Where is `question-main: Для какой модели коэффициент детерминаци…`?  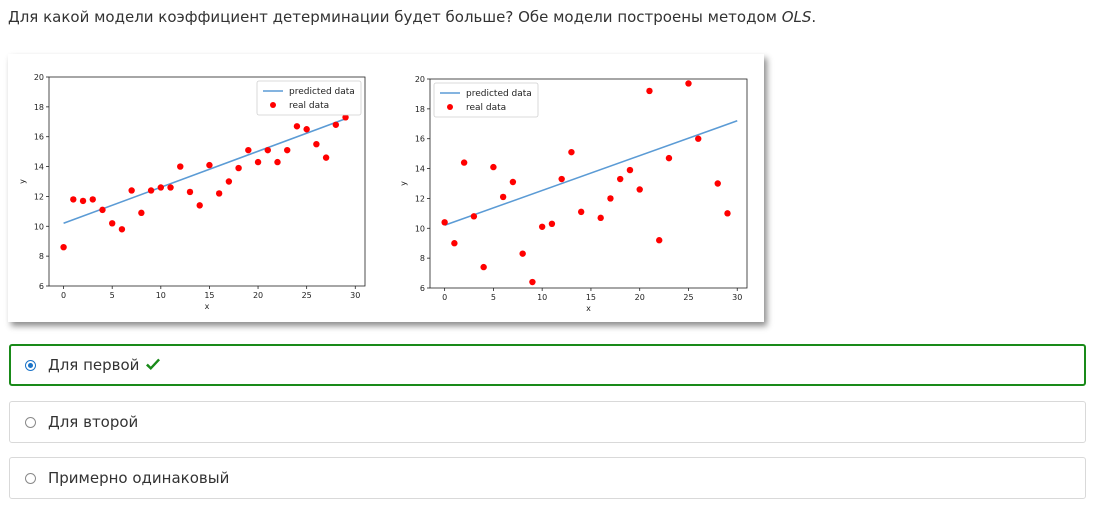 question-main: Для какой модели коэффициент детерминаци… is located at coordinates (395, 17).